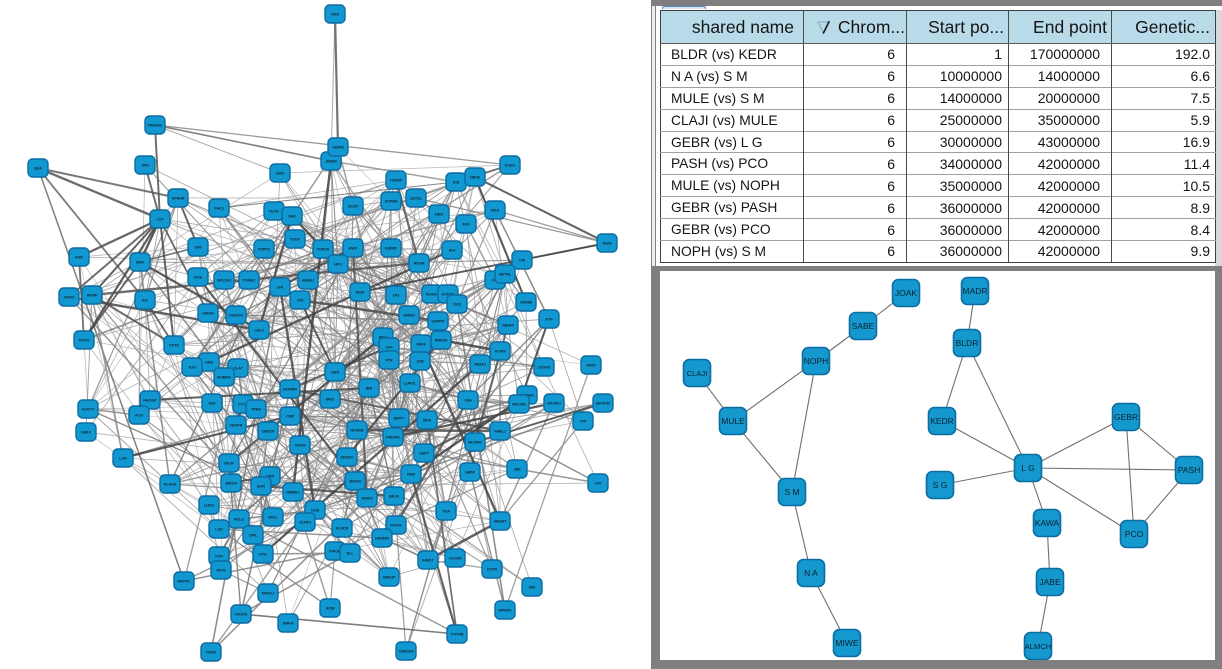  I want to click on svg-text: RTOO, so click(84, 340).